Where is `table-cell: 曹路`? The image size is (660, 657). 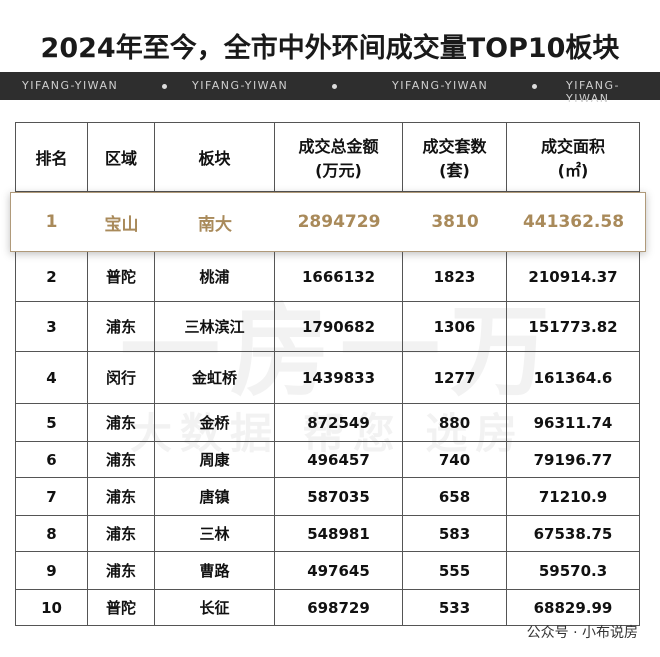
table-cell: 曹路 is located at coordinates (215, 571).